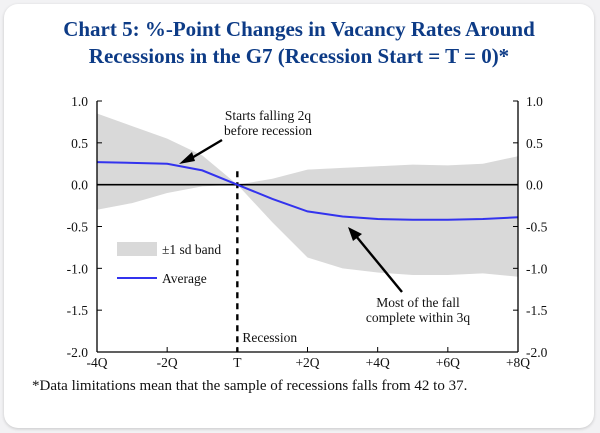 This screenshot has width=600, height=433. What do you see at coordinates (537, 352) in the screenshot?
I see `y-tick-label-right: -2.0` at bounding box center [537, 352].